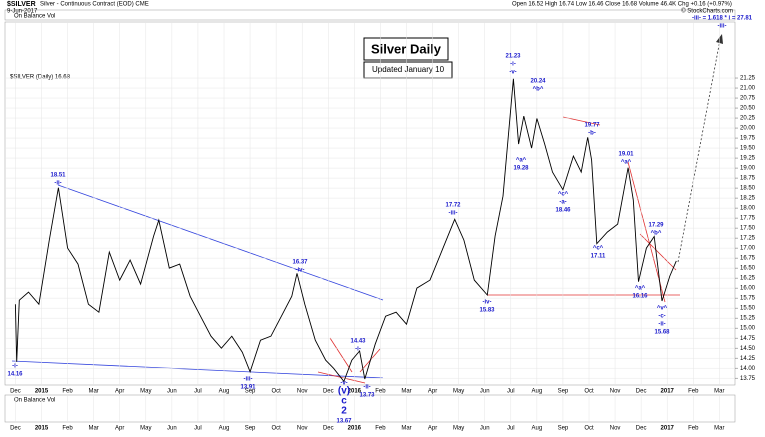 This screenshot has width=765, height=437. I want to click on wave-label: 16.16, so click(640, 297).